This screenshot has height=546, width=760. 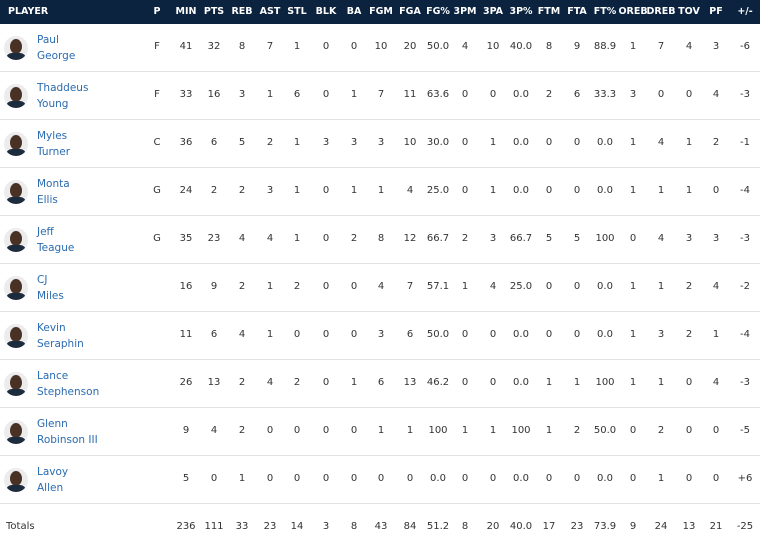 What do you see at coordinates (297, 526) in the screenshot?
I see `total-cell: 14` at bounding box center [297, 526].